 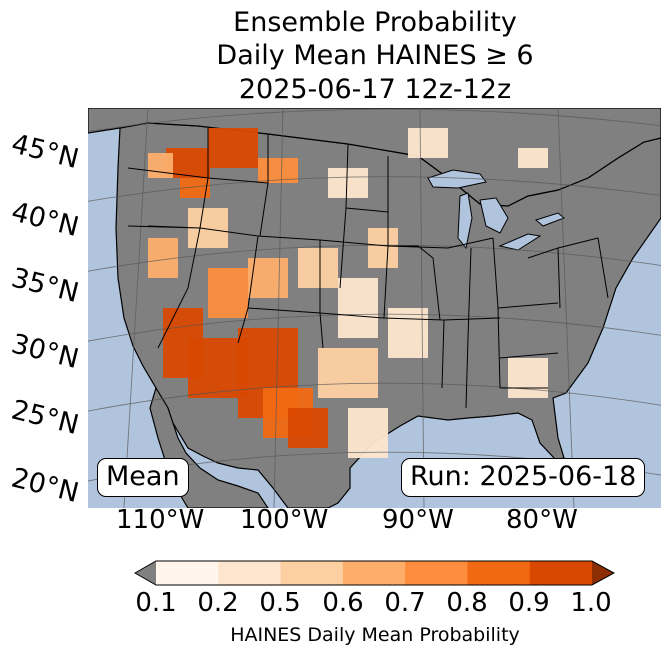 I want to click on colorbar-over-triangle, so click(x=603, y=573).